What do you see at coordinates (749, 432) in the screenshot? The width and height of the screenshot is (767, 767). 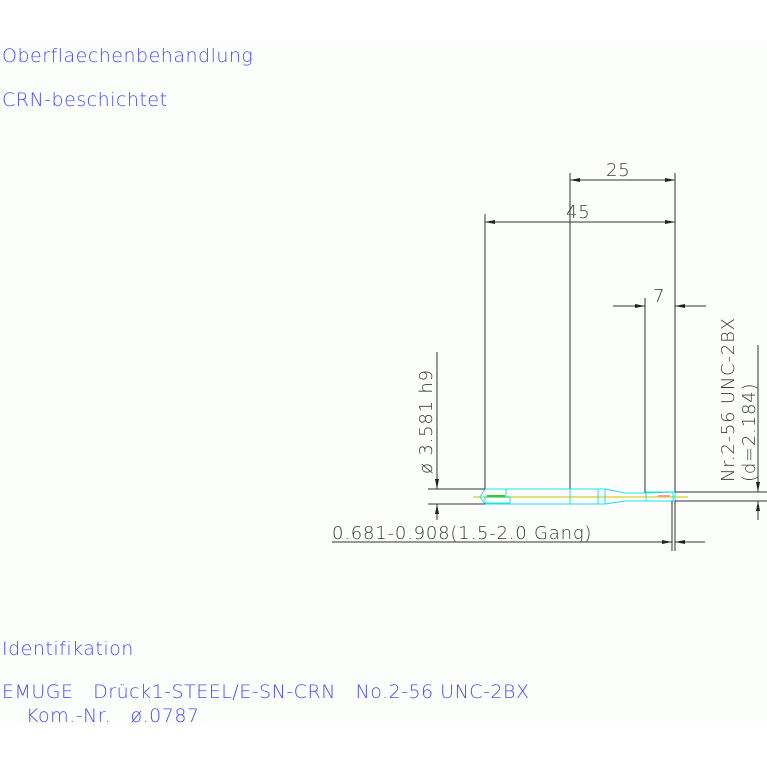 I see `thread-d-label: (d=2.184)` at bounding box center [749, 432].